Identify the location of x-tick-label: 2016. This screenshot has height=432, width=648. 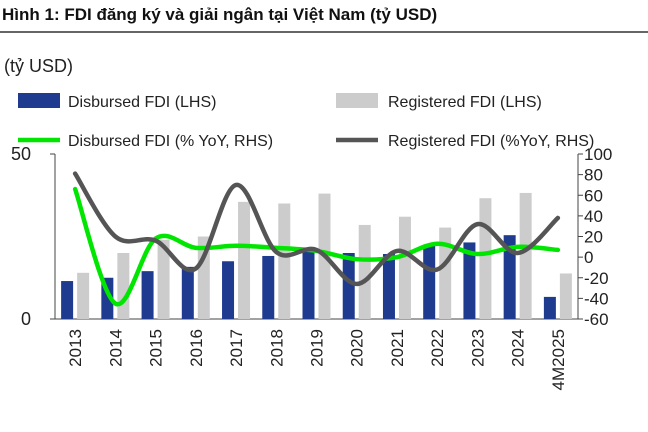
(196, 348).